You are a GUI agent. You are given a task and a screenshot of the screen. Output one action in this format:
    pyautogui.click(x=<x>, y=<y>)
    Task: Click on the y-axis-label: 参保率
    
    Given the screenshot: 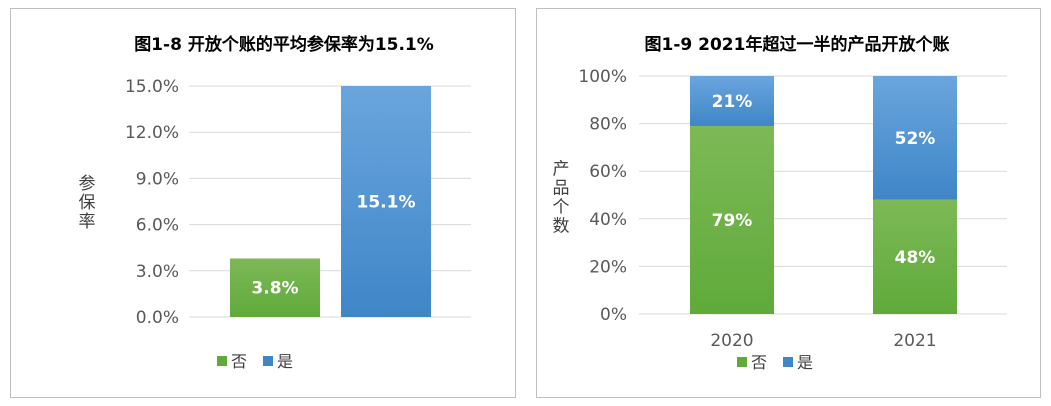 What is the action you would take?
    pyautogui.click(x=87, y=203)
    